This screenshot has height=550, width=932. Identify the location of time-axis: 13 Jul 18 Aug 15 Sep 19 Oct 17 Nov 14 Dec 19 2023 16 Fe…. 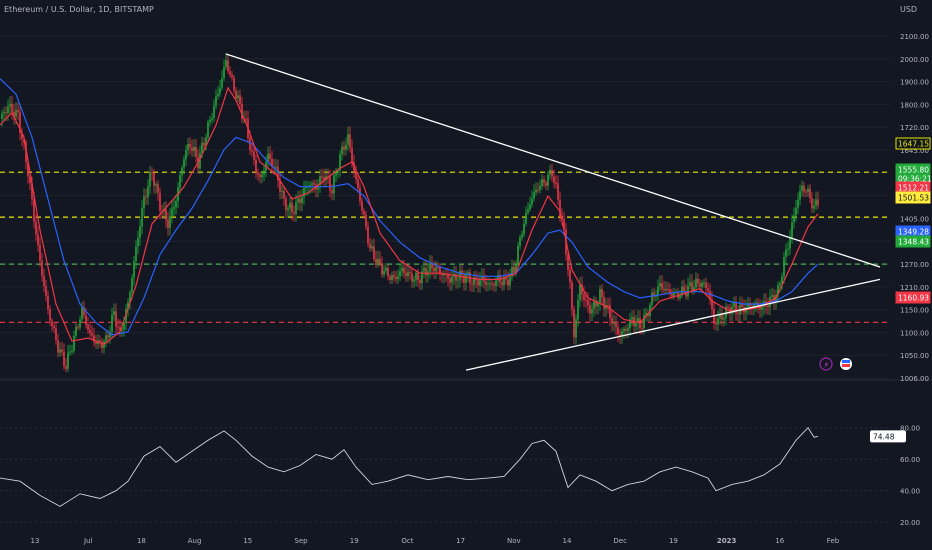
(435, 541).